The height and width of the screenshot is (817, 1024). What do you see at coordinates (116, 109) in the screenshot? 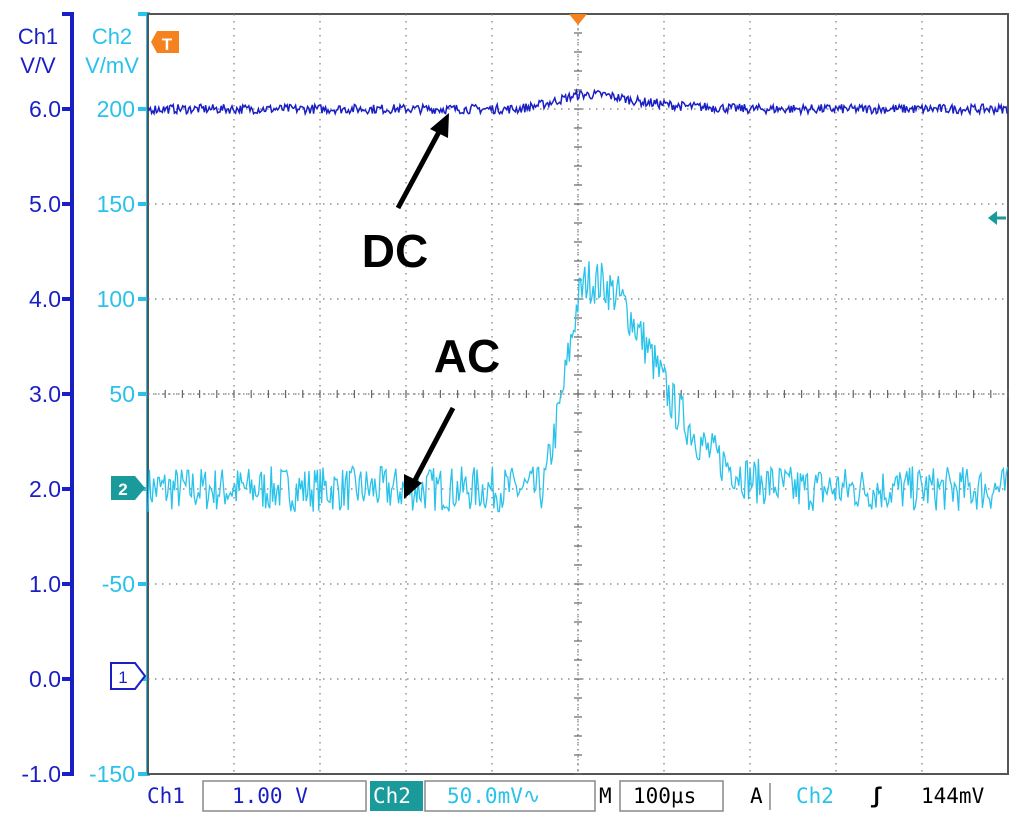
I see `axis-tick-label: 200` at bounding box center [116, 109].